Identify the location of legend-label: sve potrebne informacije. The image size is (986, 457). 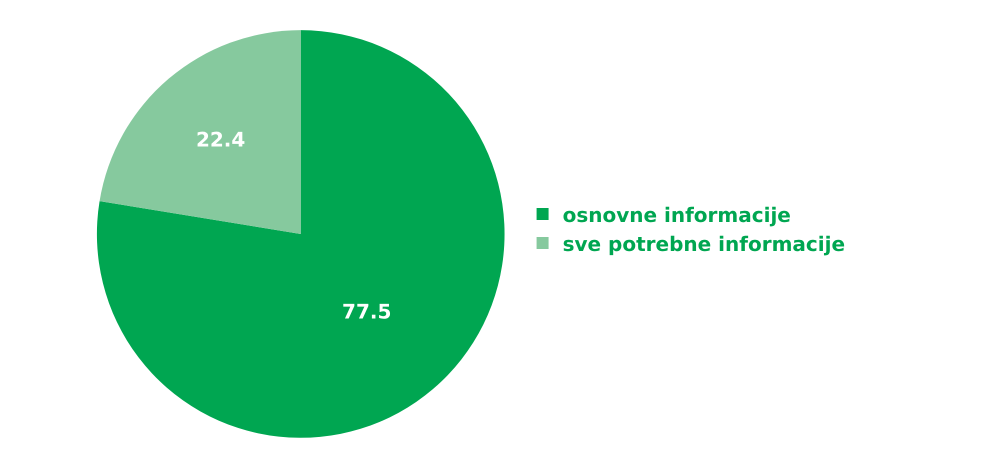
(704, 244).